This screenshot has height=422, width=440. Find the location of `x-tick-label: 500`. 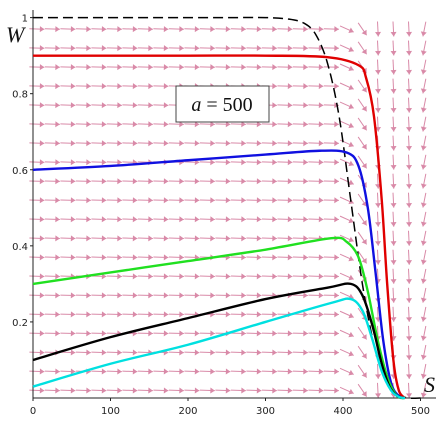

x-tick-label: 500 is located at coordinates (420, 411).